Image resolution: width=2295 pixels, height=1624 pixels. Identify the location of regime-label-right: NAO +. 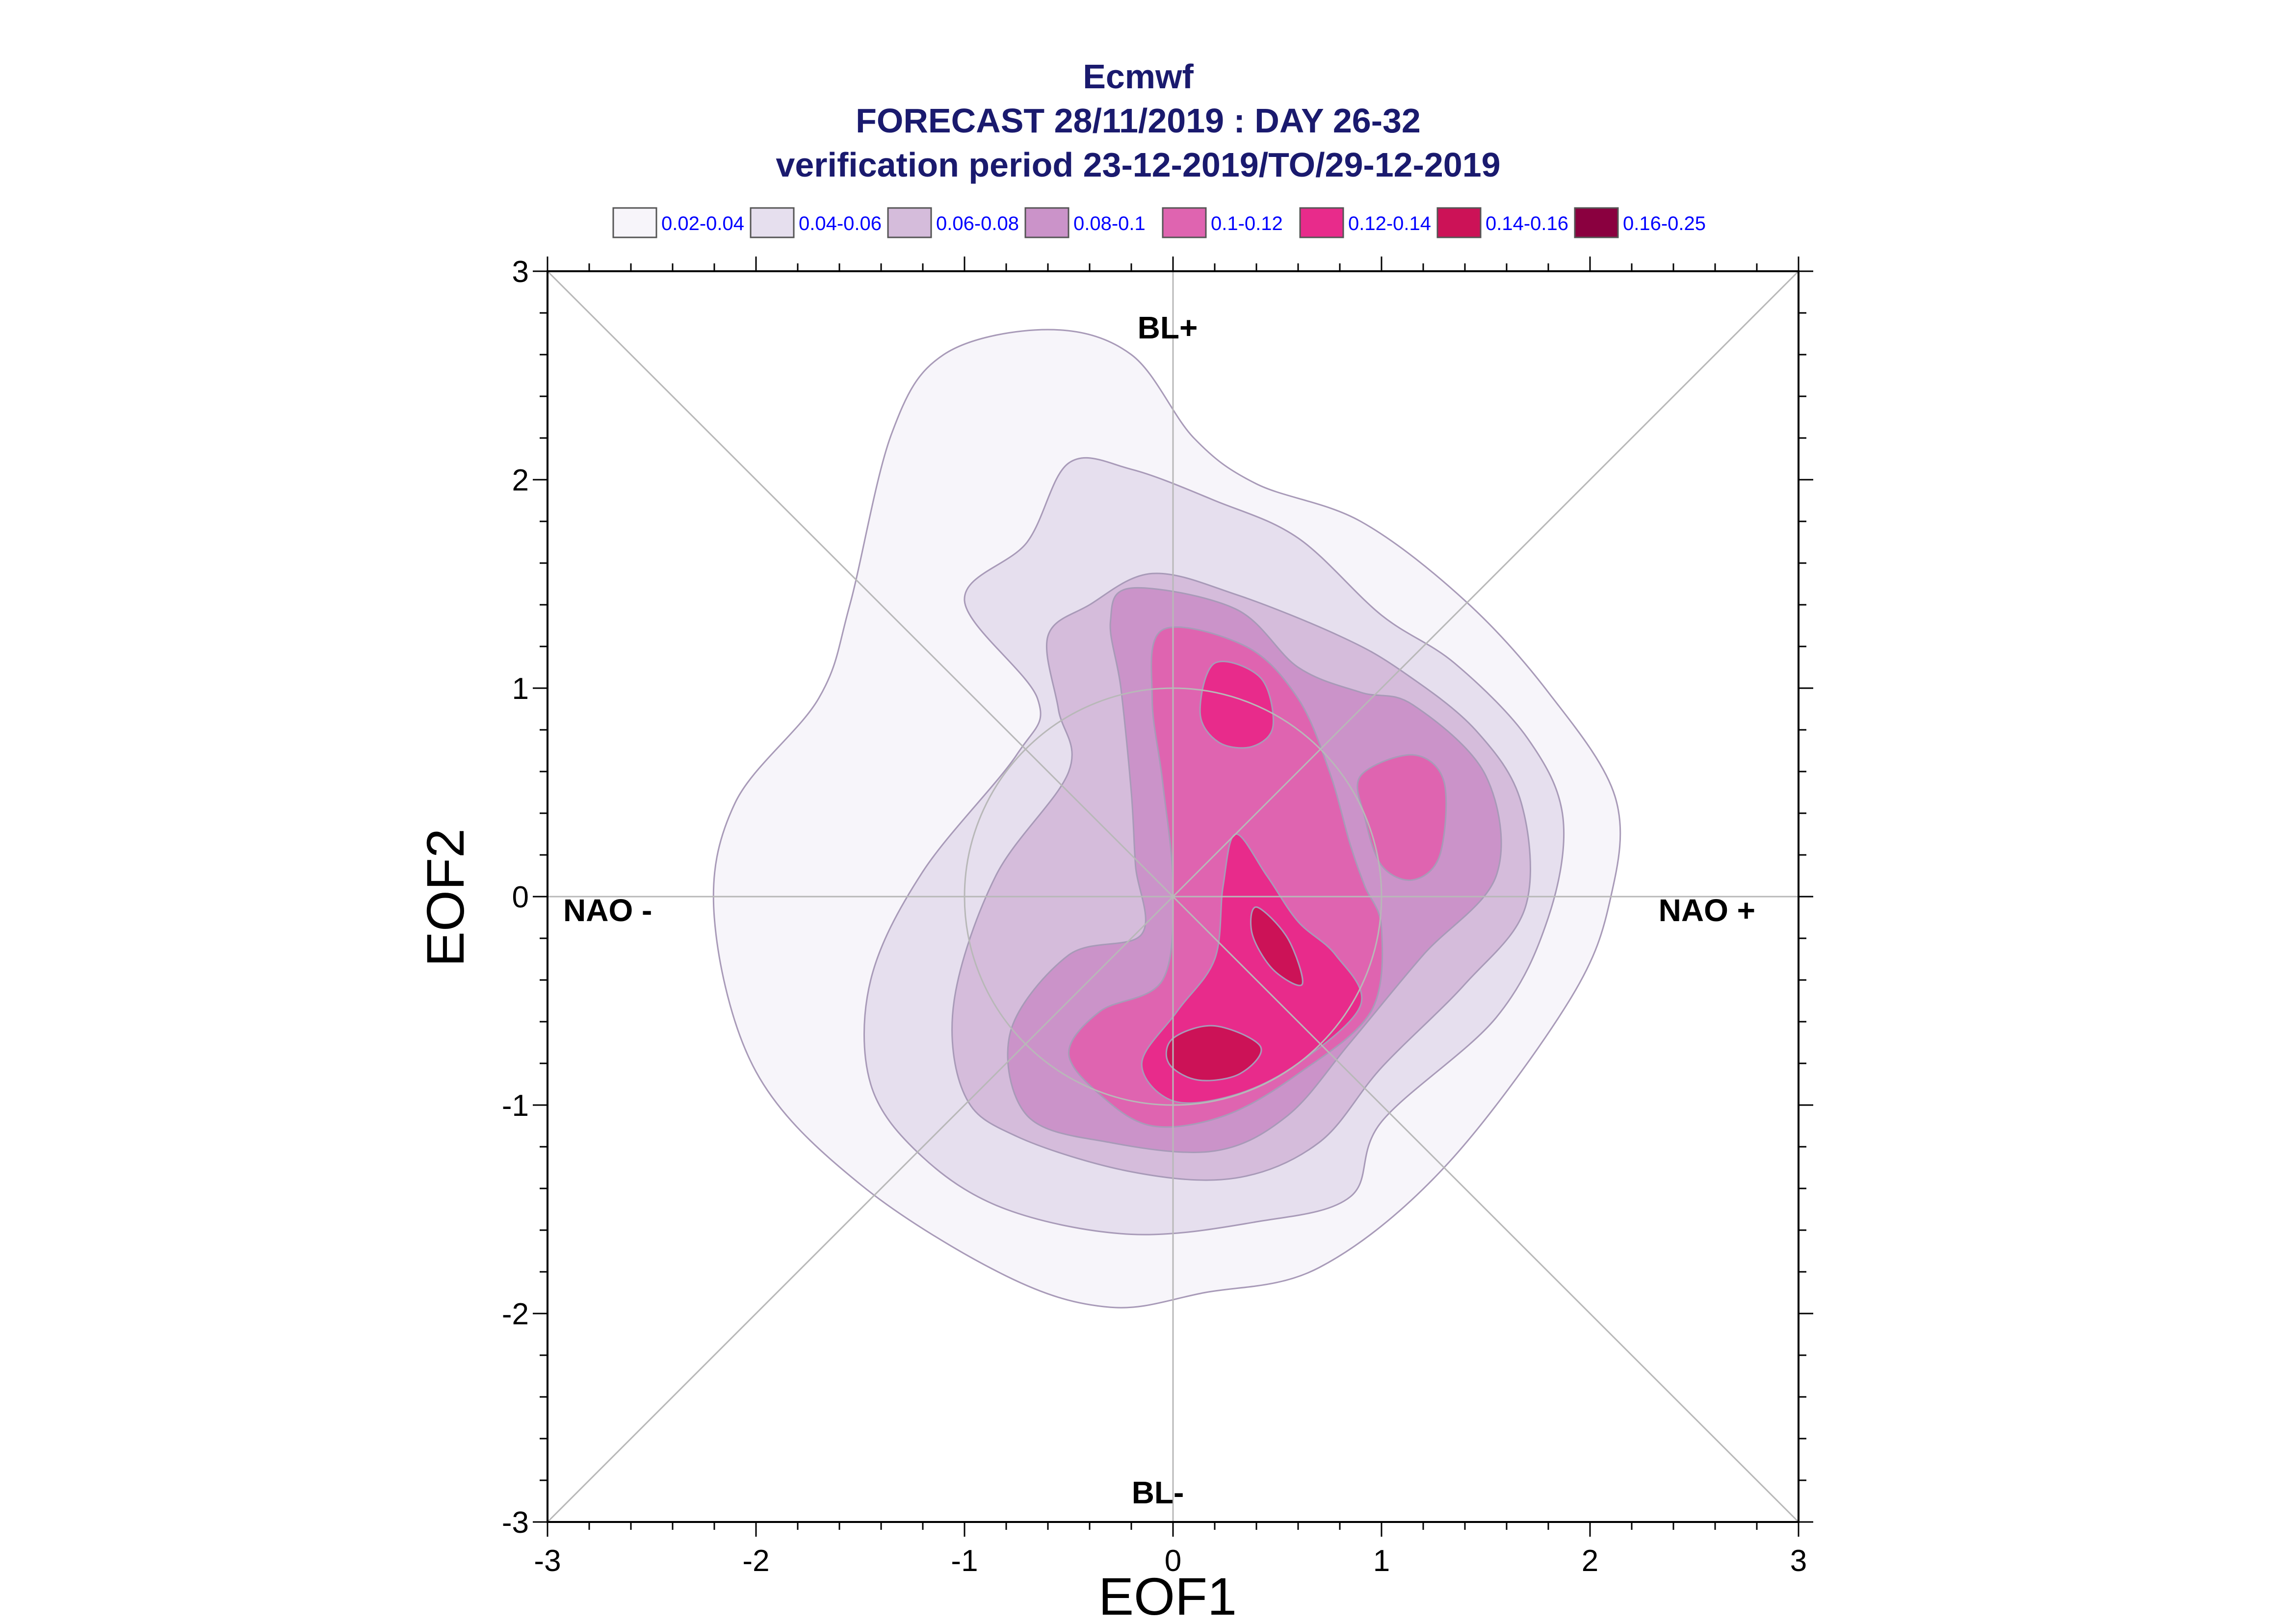
(1707, 910).